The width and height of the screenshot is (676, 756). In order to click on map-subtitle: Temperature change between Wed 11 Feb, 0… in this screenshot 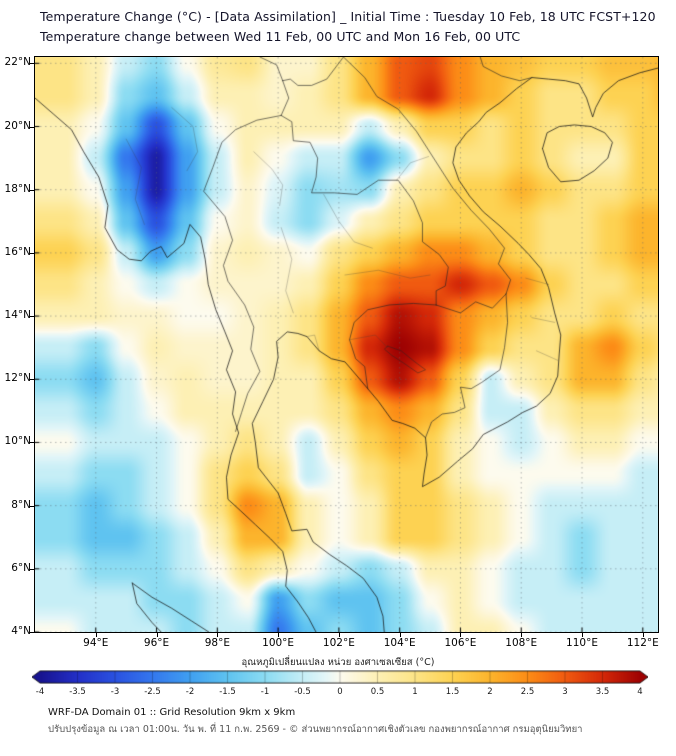, I will do `click(280, 36)`.